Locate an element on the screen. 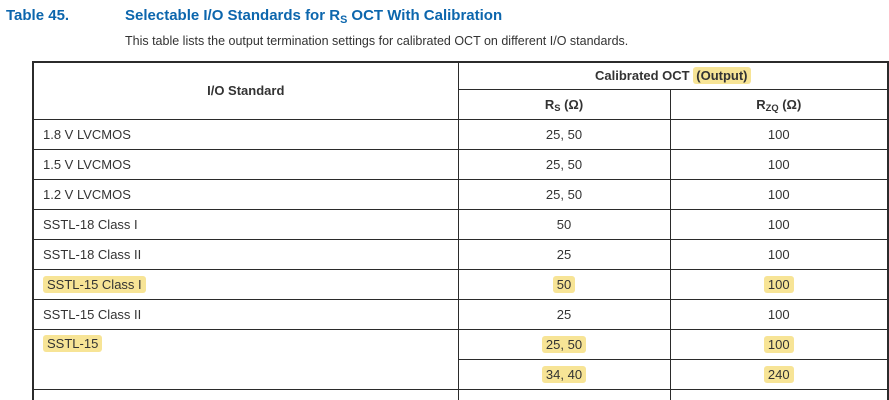 The height and width of the screenshot is (400, 889). search-highlight: SSTL-15 Class I is located at coordinates (94, 284).